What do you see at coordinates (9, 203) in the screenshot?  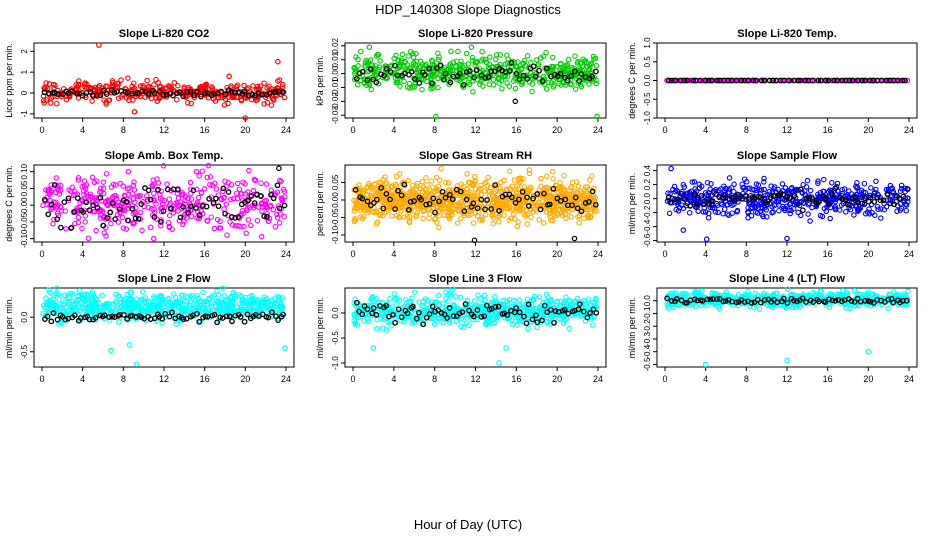 I see `y-axis-label: degrees C per min.` at bounding box center [9, 203].